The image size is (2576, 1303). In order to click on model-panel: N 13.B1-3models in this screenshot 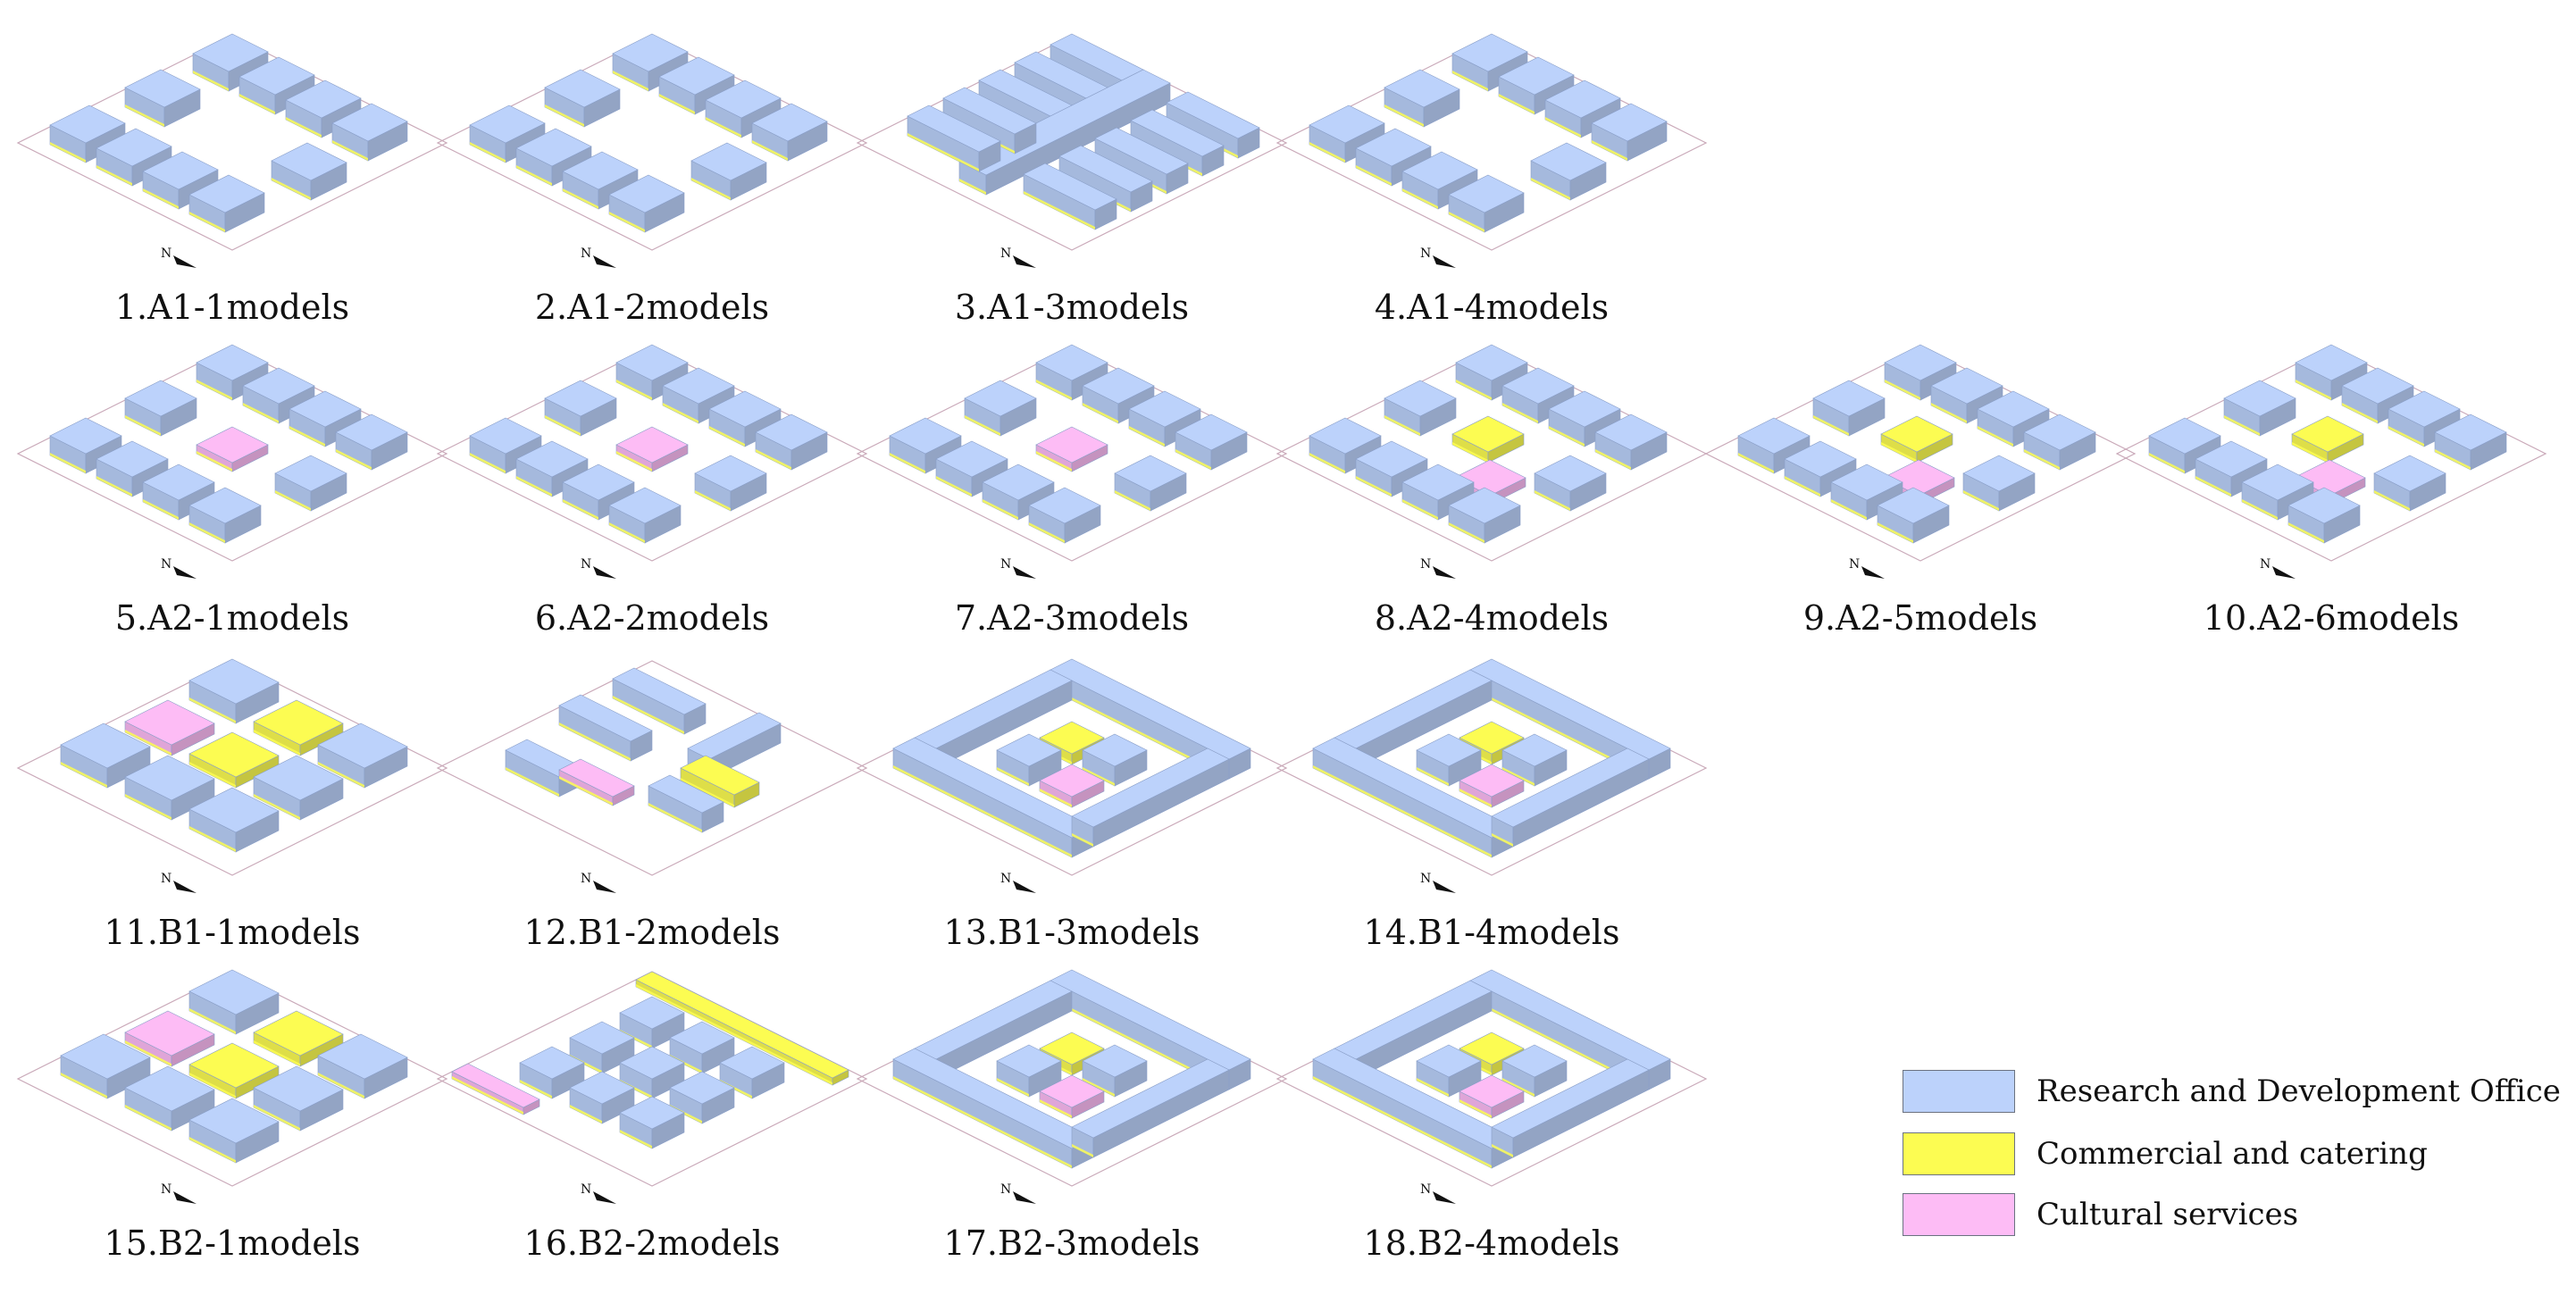, I will do `click(1072, 802)`.